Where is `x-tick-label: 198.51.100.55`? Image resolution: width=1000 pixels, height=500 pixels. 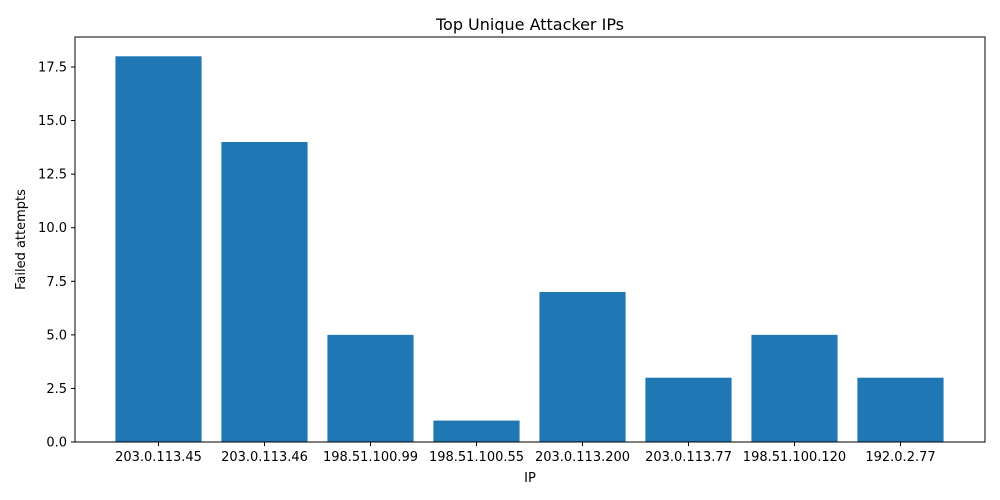 x-tick-label: 198.51.100.55 is located at coordinates (476, 457).